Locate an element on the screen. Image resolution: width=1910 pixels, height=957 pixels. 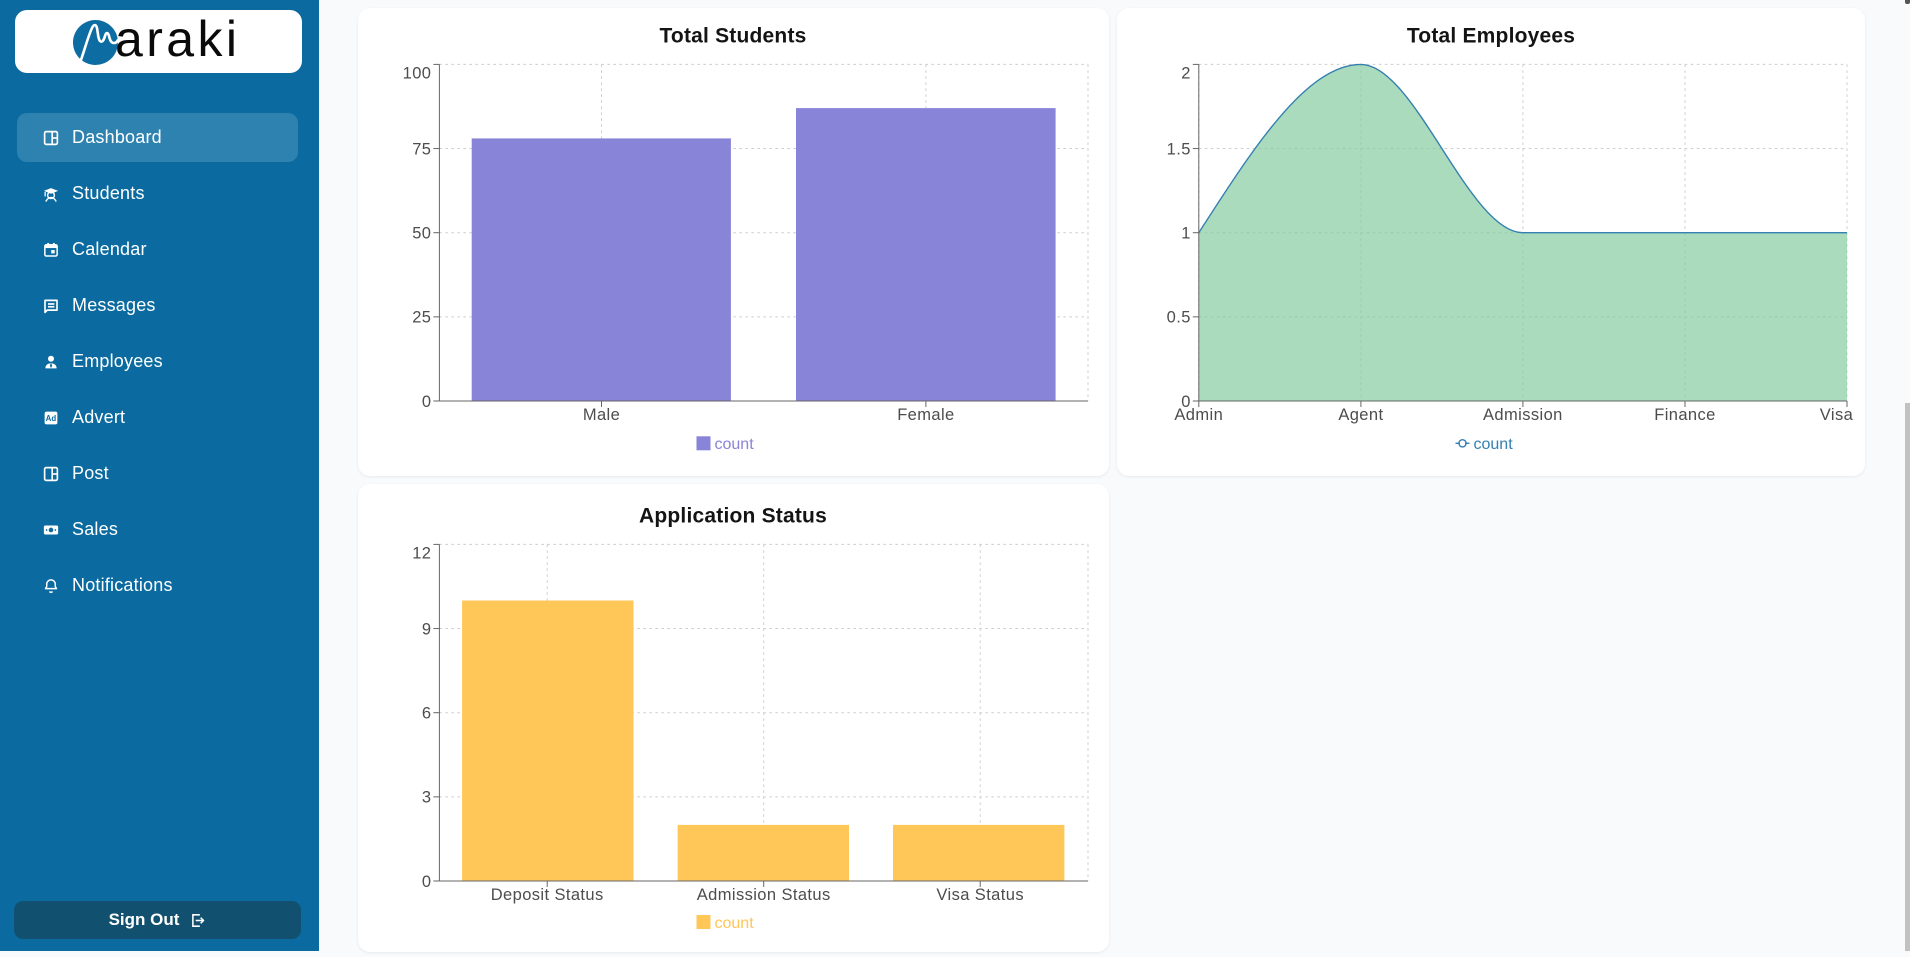
svg-text: 50 is located at coordinates (421, 234).